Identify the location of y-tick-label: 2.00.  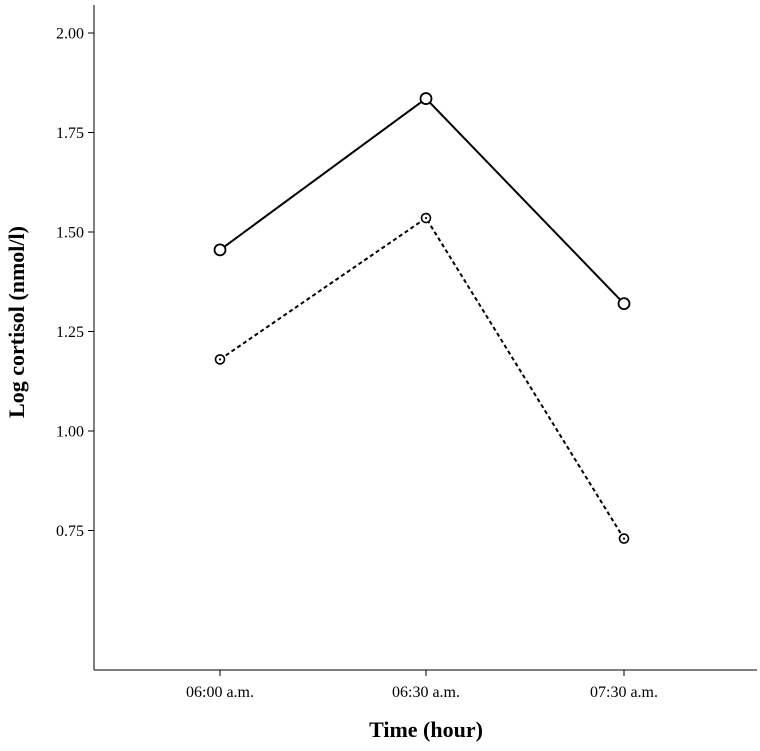
(70, 33).